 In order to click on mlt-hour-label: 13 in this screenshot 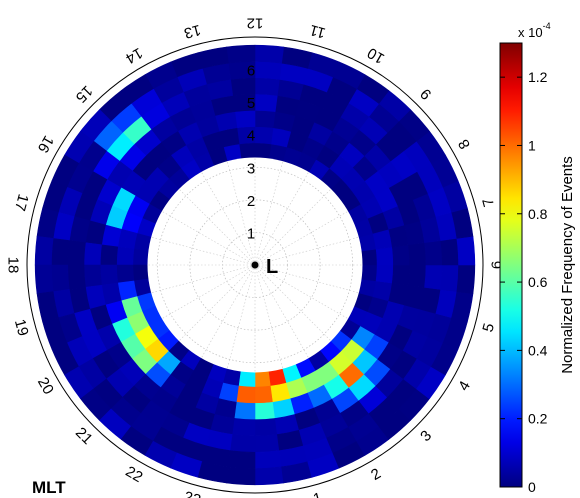, I will do `click(192, 31)`.